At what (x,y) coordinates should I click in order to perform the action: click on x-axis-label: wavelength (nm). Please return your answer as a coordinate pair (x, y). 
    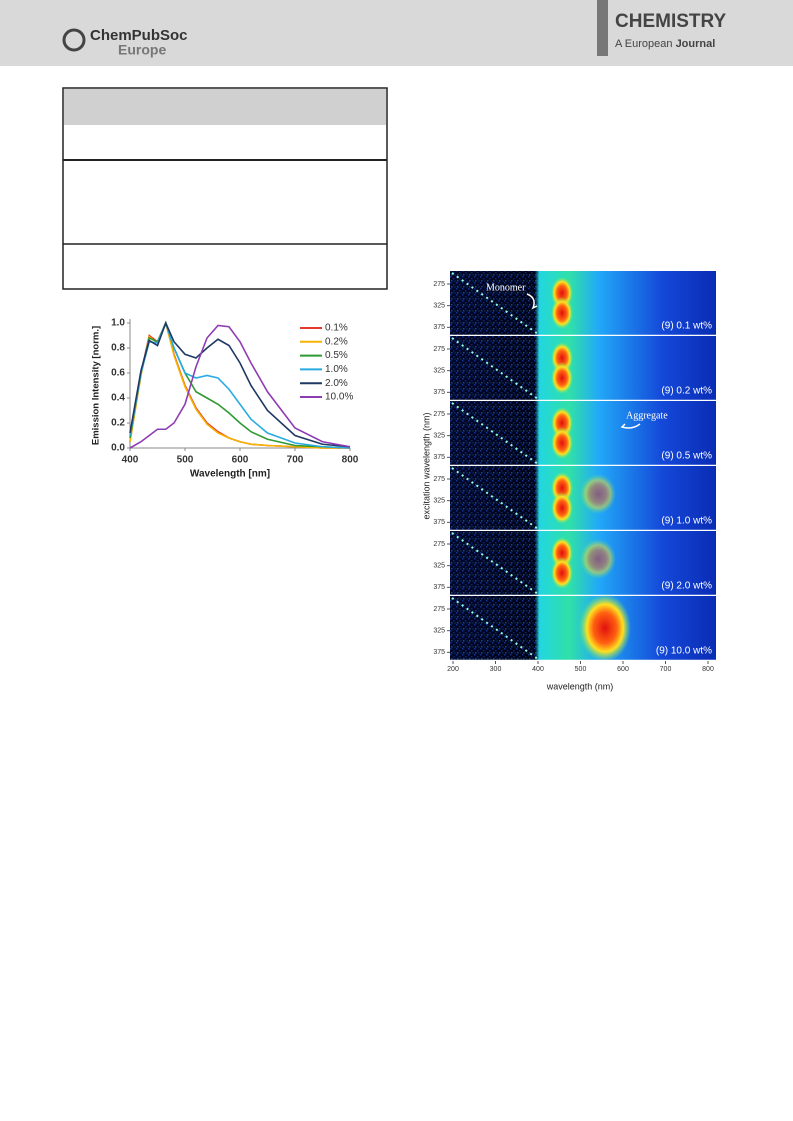
    Looking at the image, I should click on (580, 686).